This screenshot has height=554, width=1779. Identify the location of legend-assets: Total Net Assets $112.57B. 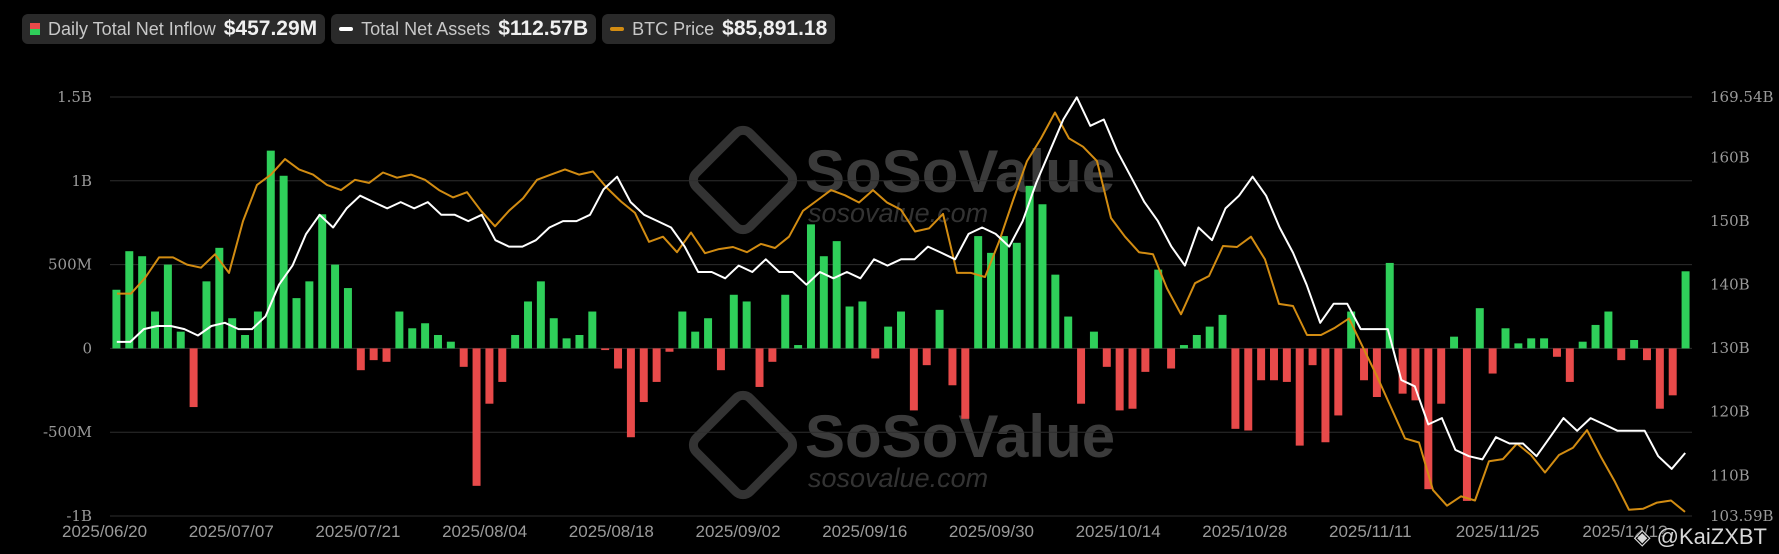
(464, 29).